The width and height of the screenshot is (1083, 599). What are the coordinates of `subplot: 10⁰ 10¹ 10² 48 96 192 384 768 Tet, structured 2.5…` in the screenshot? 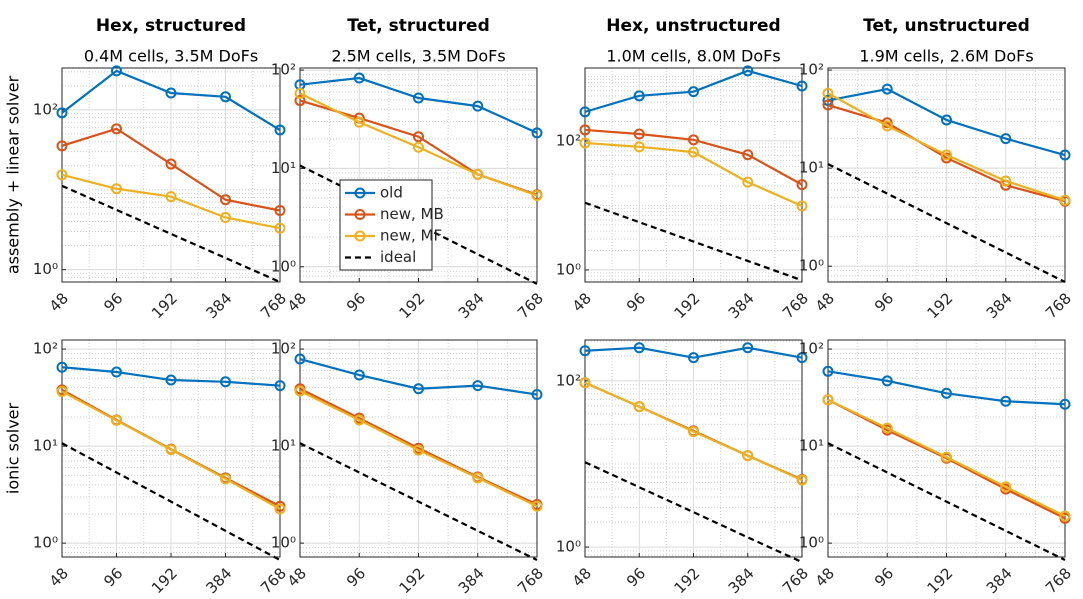 It's located at (409, 169).